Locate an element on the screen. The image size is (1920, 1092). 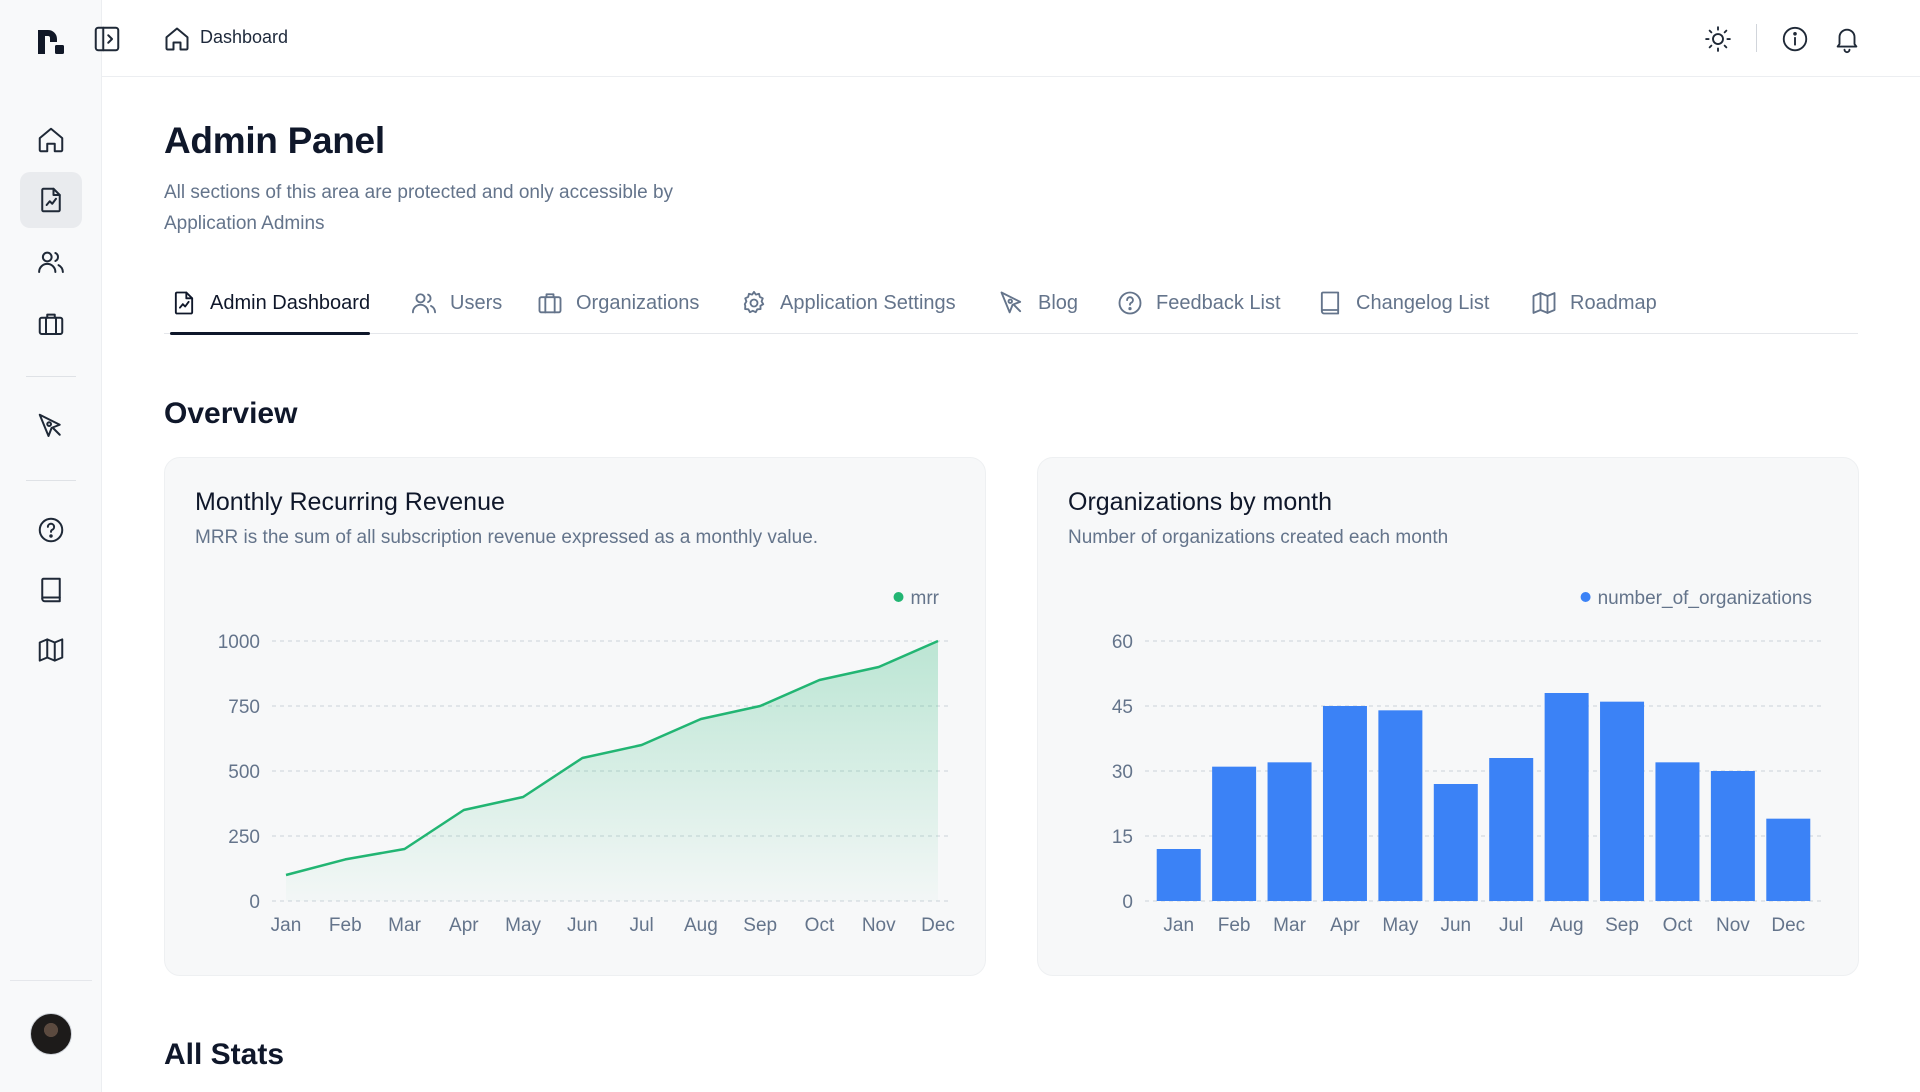
breadcrumb-home-icon is located at coordinates (177, 39).